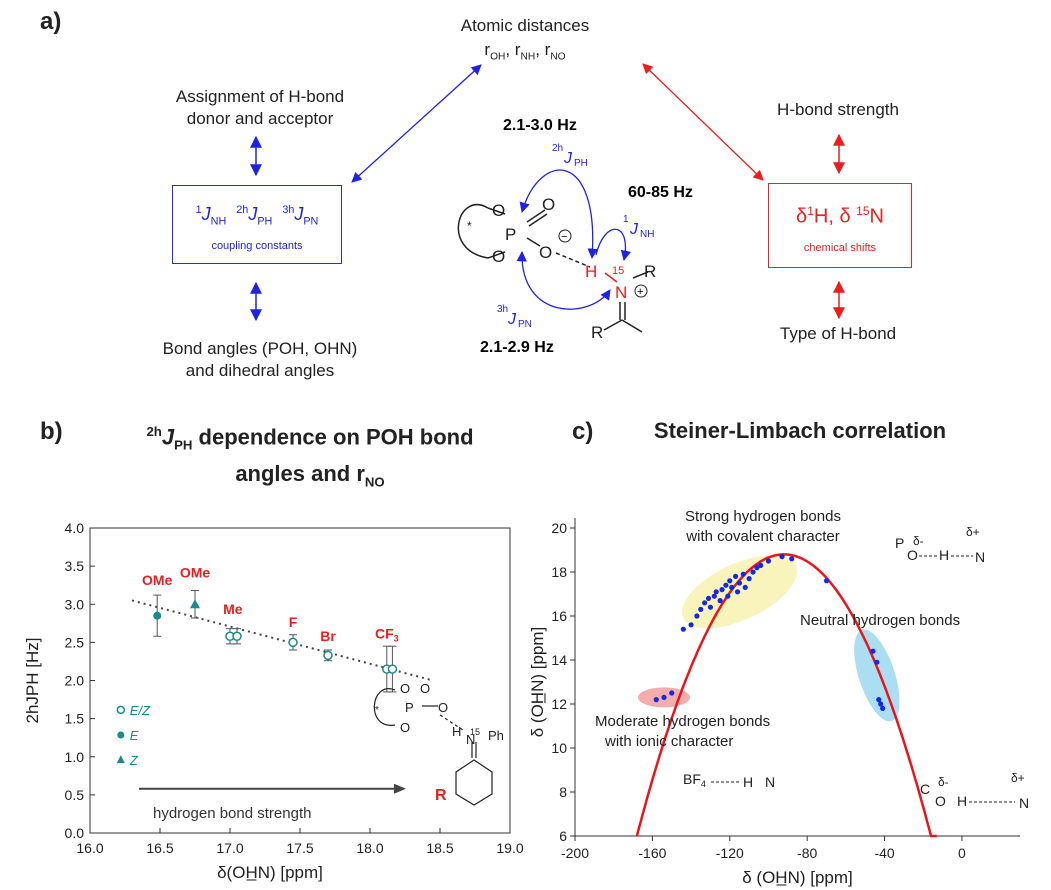 The image size is (1051, 890). I want to click on coupling-constants-symbols: 1JNH 2hJPH 3hJPN, so click(257, 216).